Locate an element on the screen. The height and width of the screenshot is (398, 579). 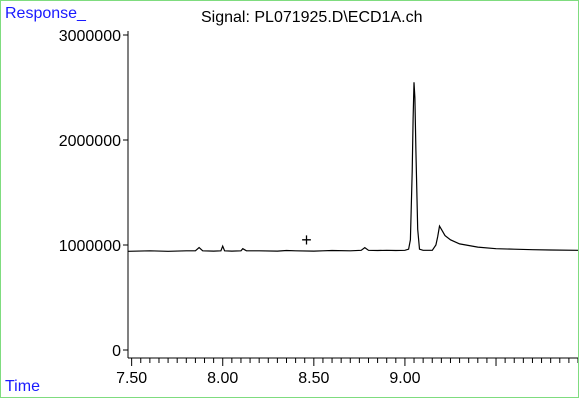
chart-title: Signal: PL071925.D\ECD1A.ch is located at coordinates (311, 17).